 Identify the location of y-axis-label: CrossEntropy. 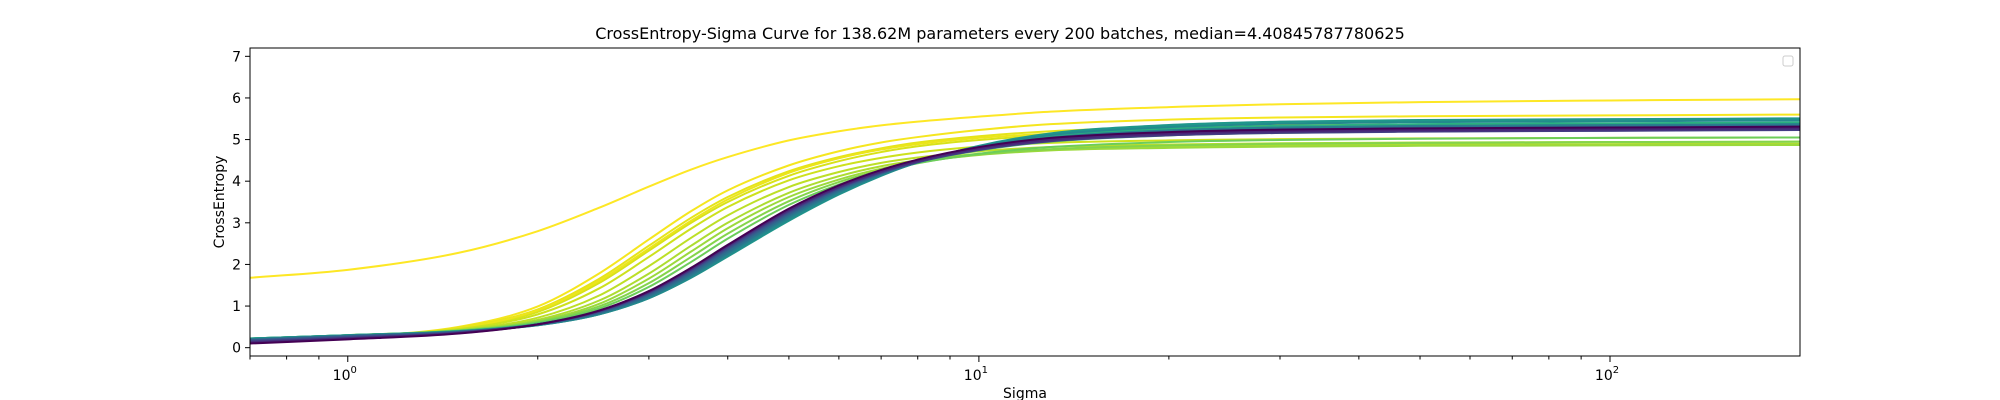
(220, 202).